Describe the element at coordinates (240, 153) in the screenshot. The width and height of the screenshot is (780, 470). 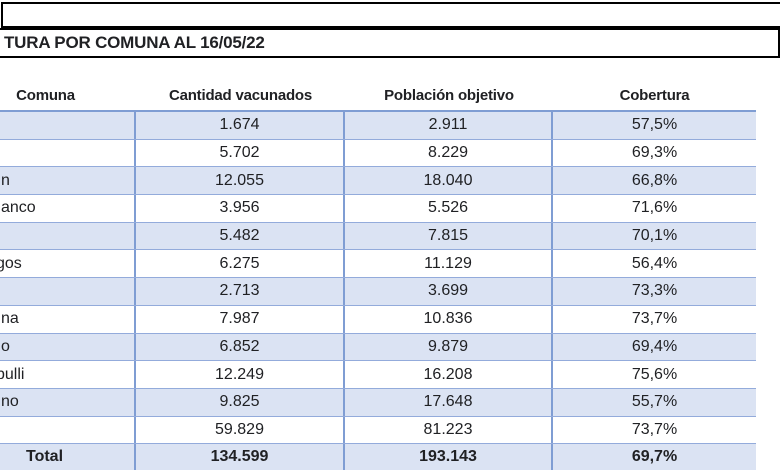
I see `cell-vacunados: 5.702` at that location.